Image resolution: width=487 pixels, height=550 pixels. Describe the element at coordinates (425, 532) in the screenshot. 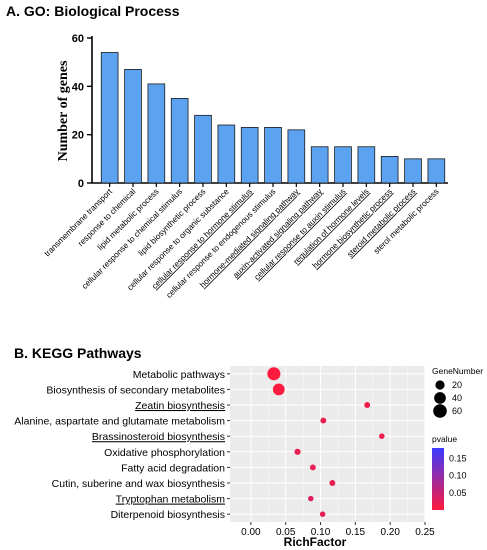

I see `x-tick-label: 0.25` at that location.